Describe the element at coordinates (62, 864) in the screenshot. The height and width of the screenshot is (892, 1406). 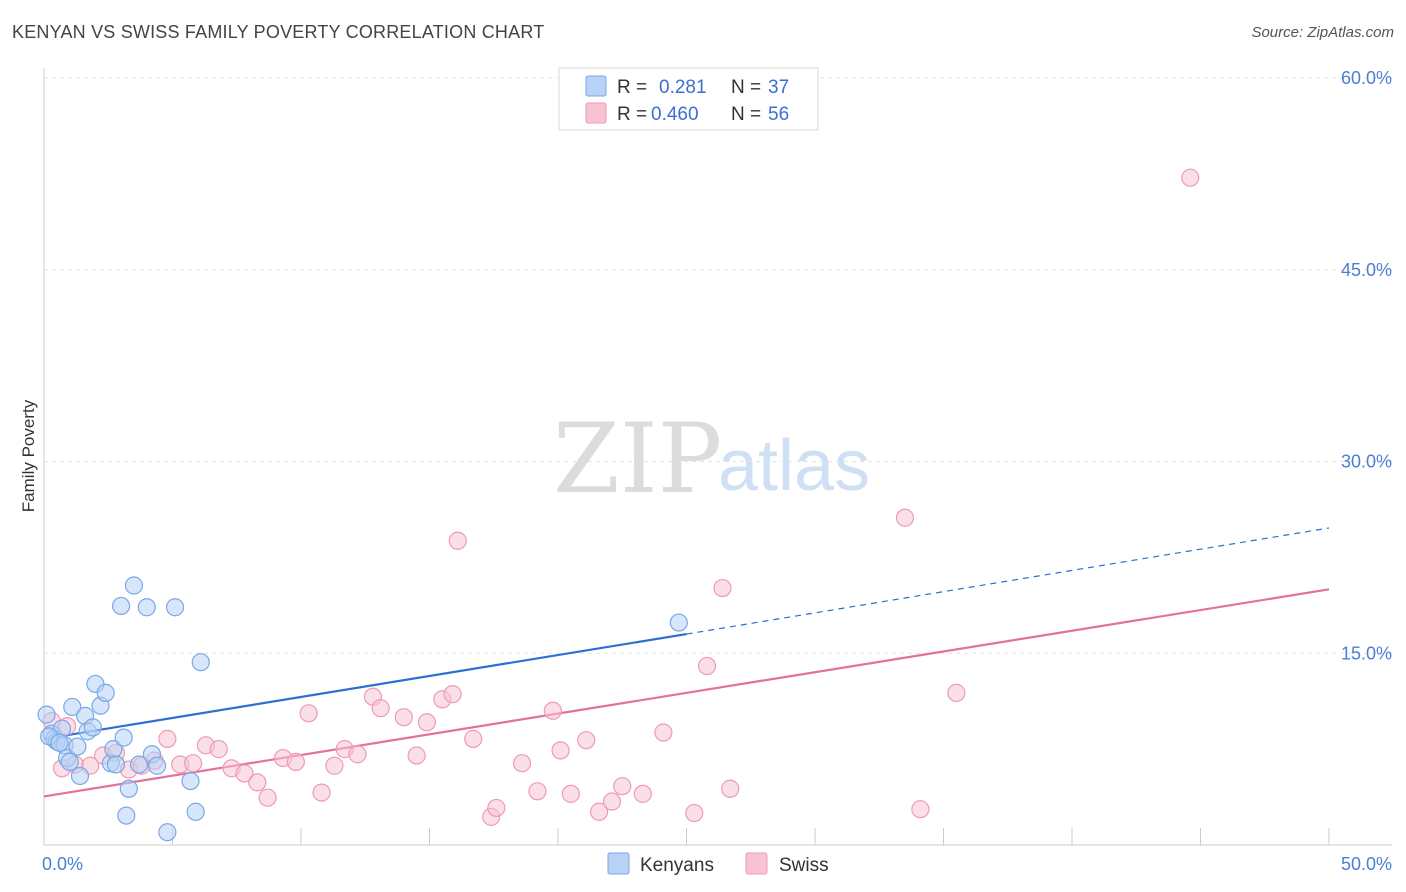
I see `x-tick-label-min: 0.0%` at that location.